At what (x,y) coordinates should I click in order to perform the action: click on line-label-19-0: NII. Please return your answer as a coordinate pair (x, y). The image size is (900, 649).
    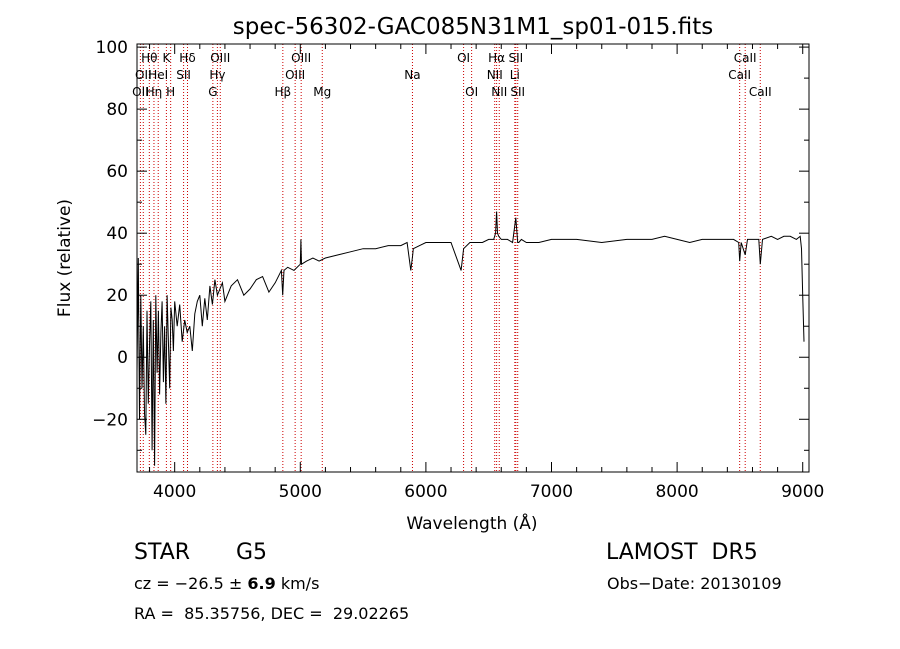
    Looking at the image, I should click on (495, 75).